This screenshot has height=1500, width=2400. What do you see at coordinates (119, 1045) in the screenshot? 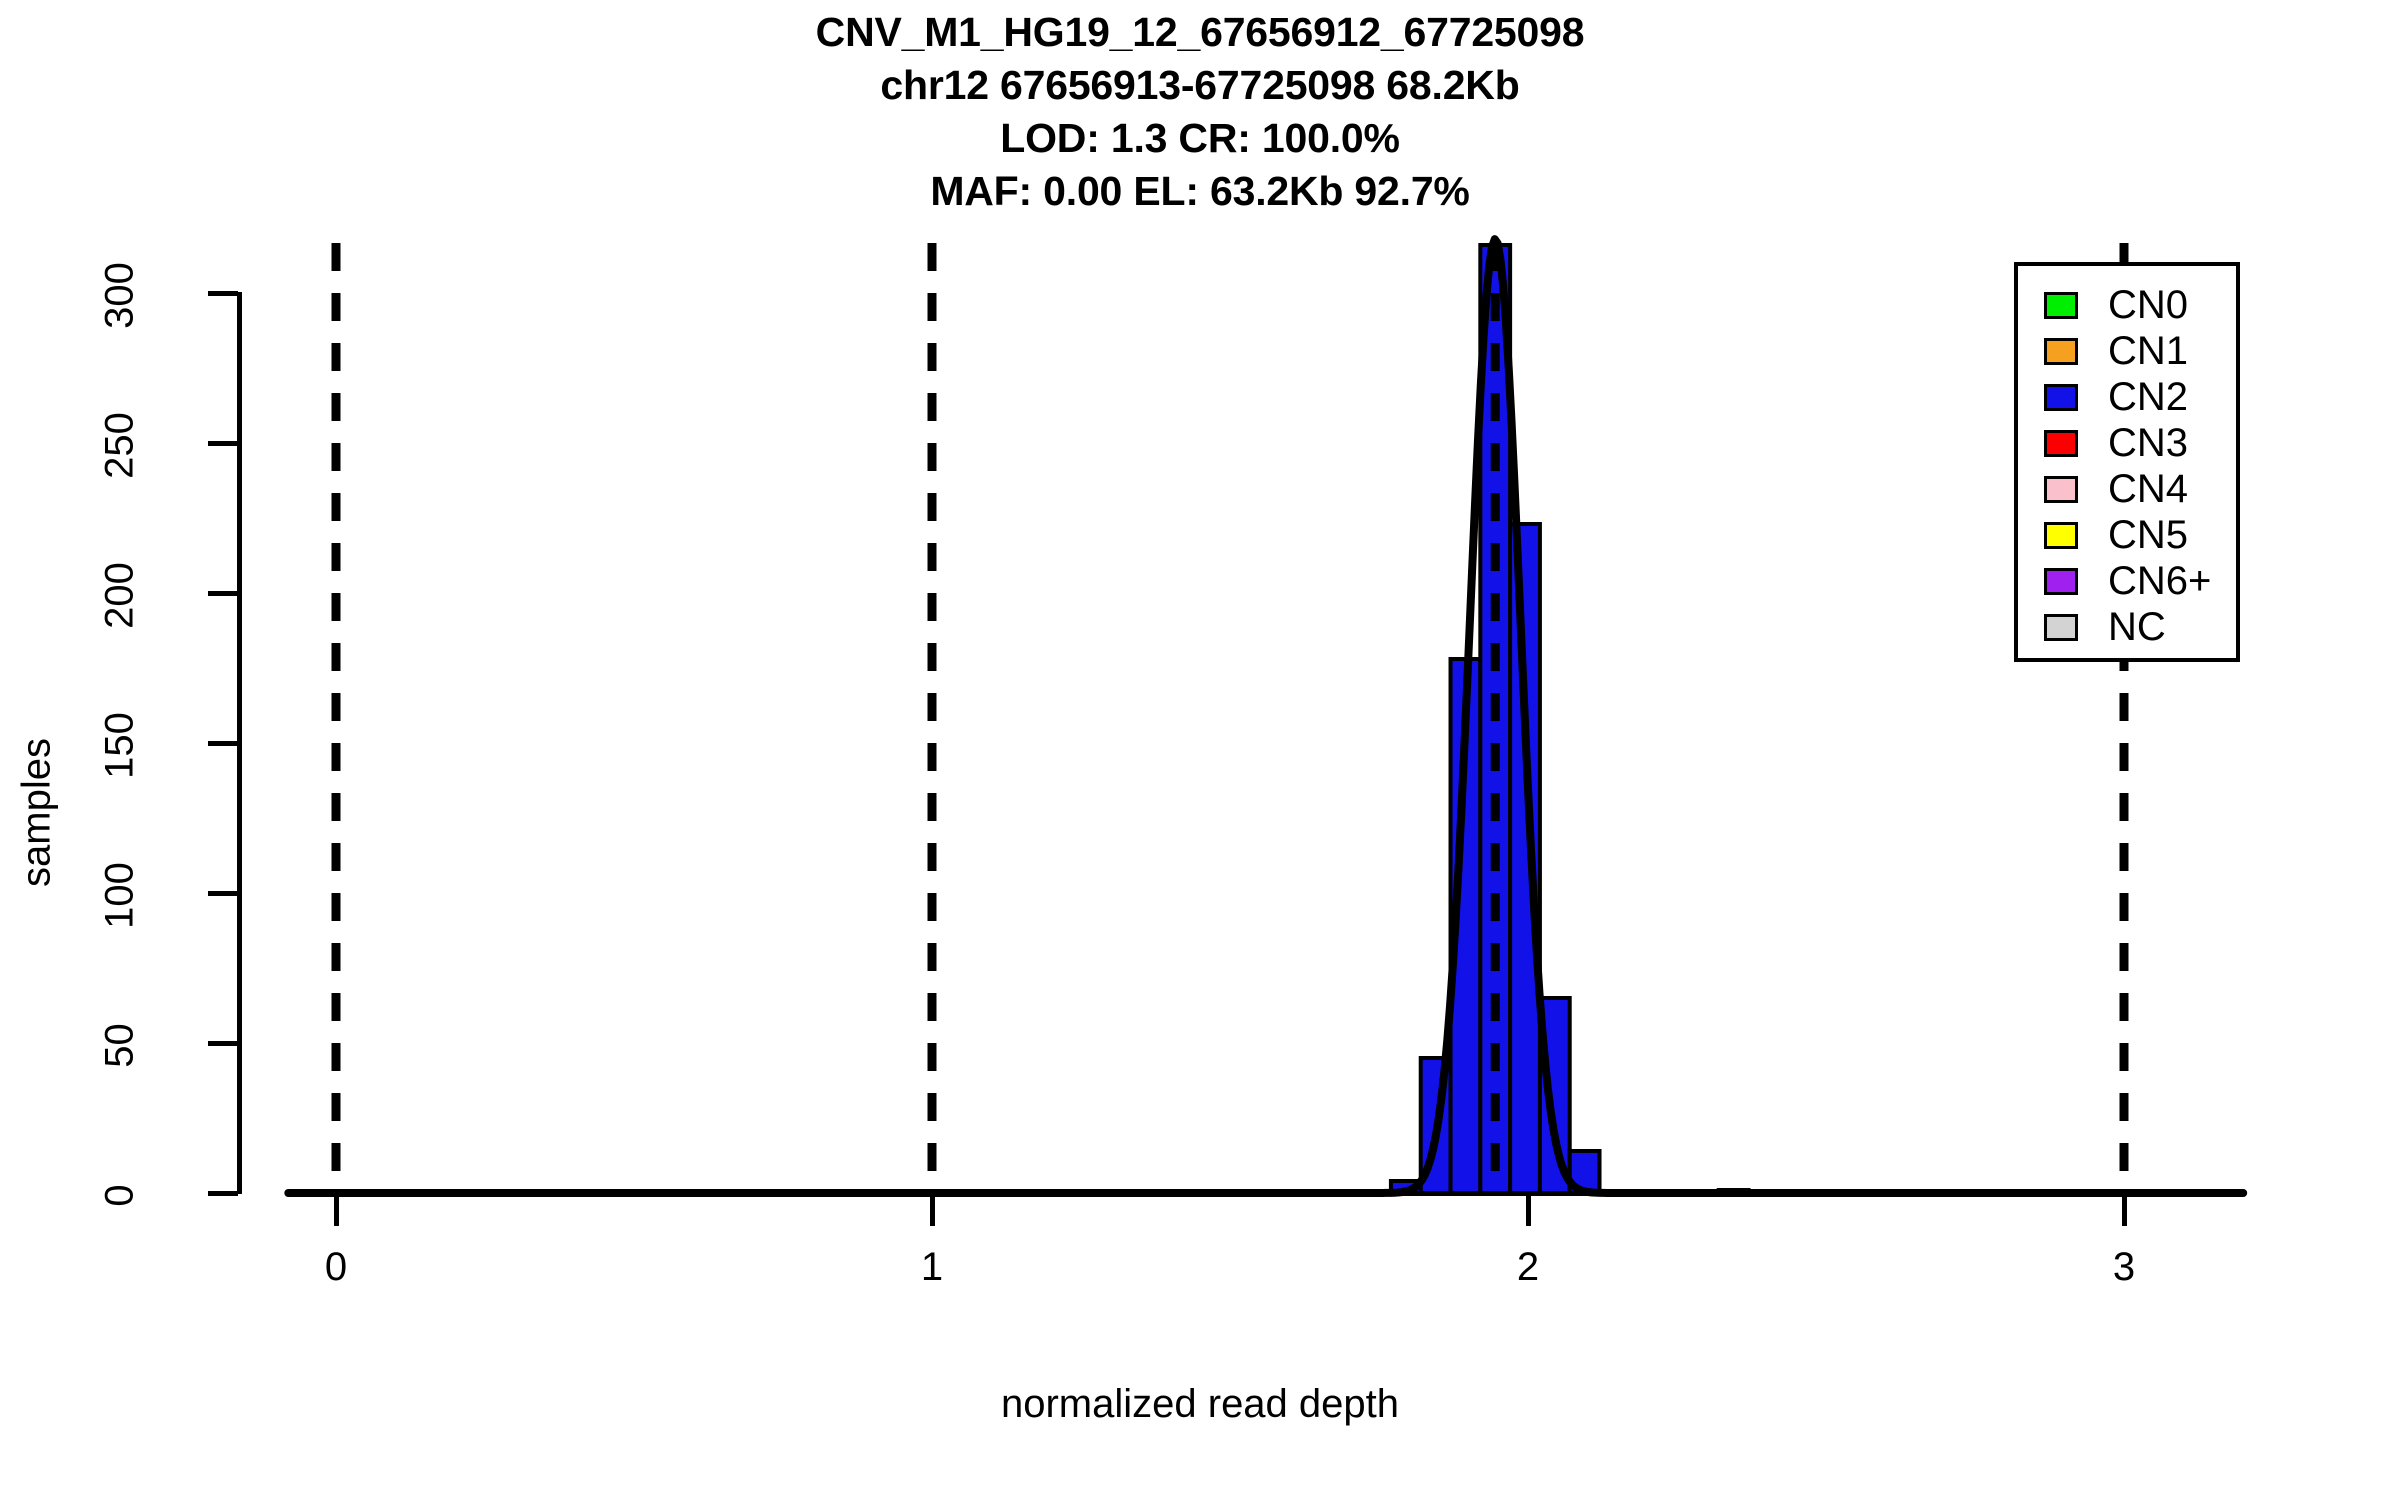
I see `y-tick-label-50: 50` at bounding box center [119, 1045].